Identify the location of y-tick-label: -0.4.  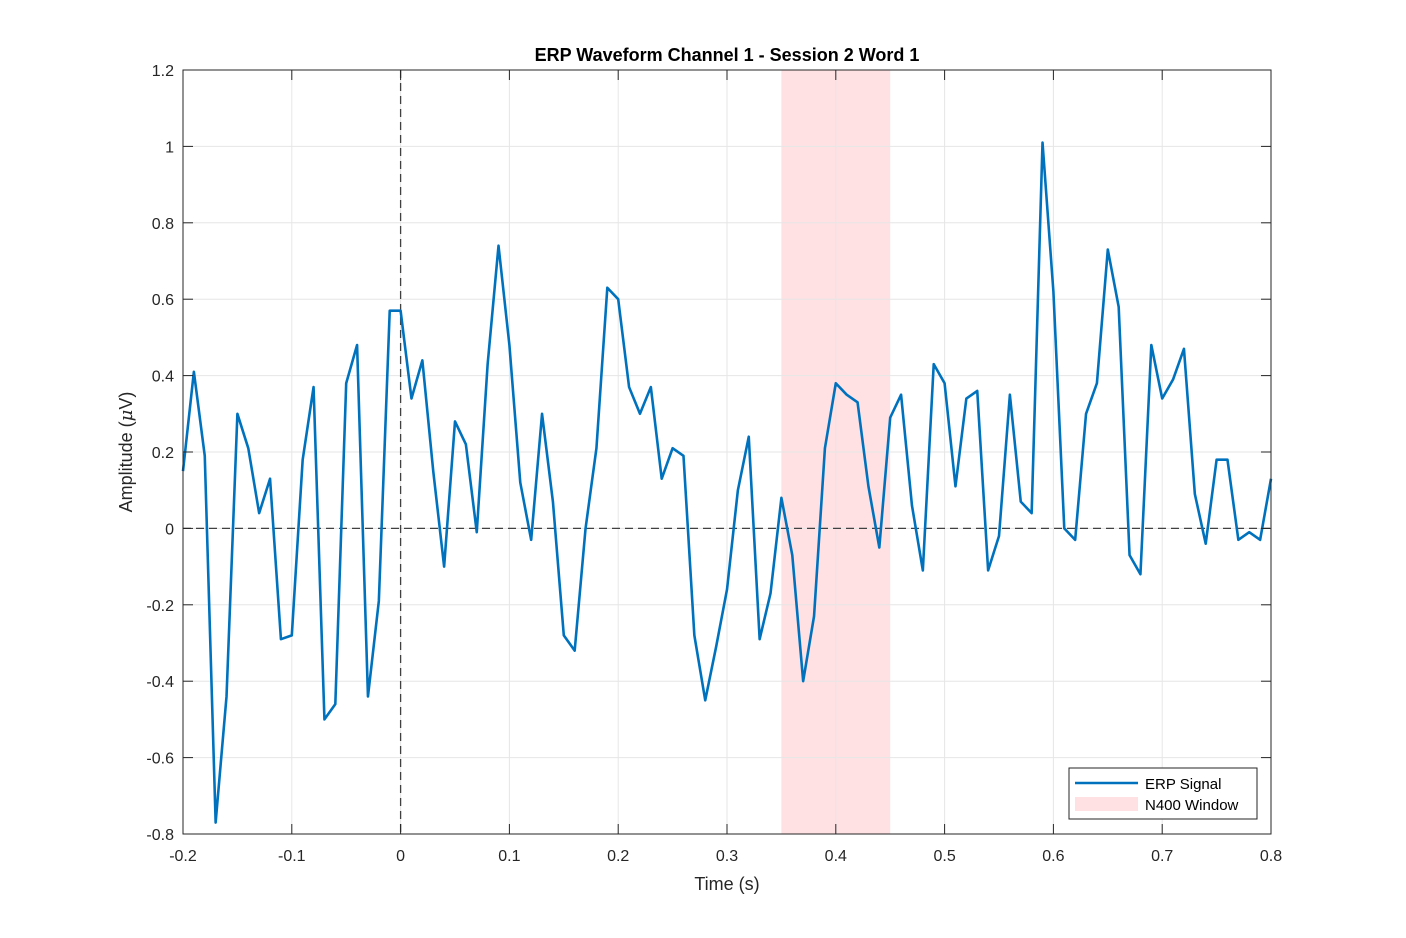
(160, 682).